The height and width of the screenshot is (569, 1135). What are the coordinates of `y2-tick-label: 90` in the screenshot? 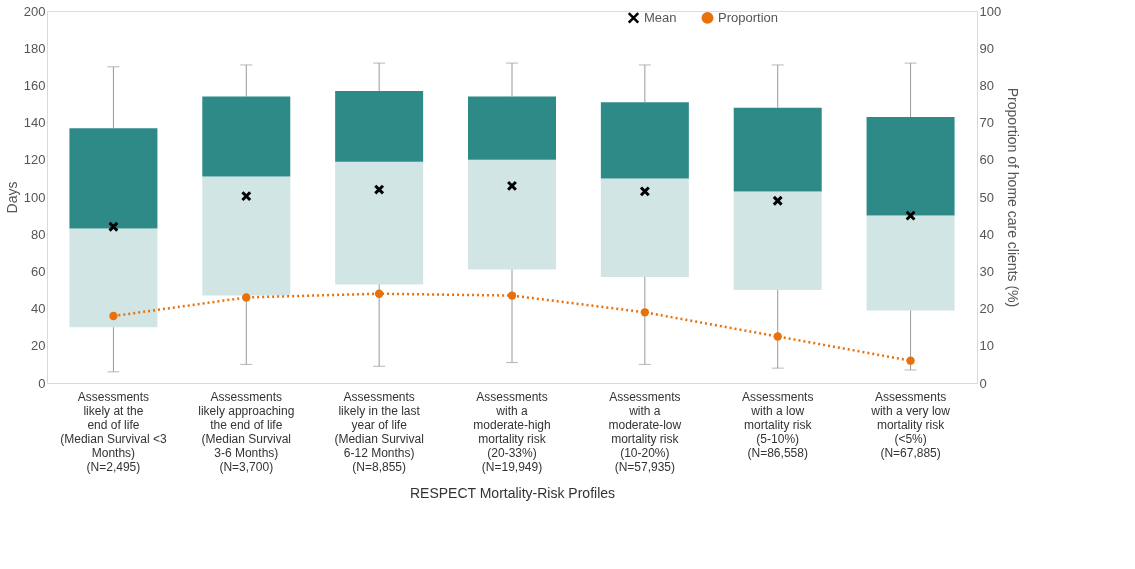 It's located at (986, 48).